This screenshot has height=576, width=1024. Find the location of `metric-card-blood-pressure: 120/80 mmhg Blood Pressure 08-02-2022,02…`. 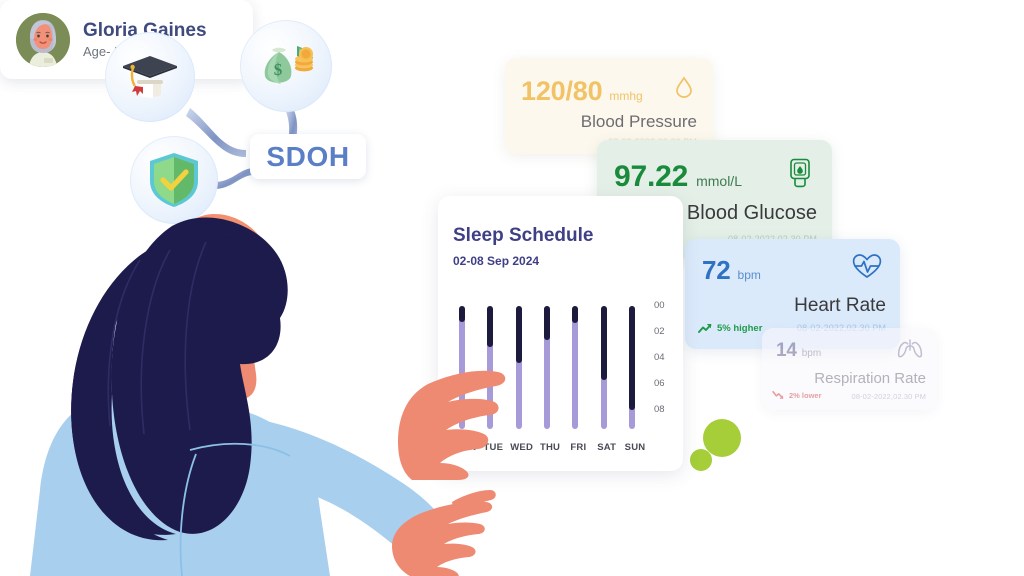

metric-card-blood-pressure: 120/80 mmhg Blood Pressure 08-02-2022,02… is located at coordinates (609, 106).